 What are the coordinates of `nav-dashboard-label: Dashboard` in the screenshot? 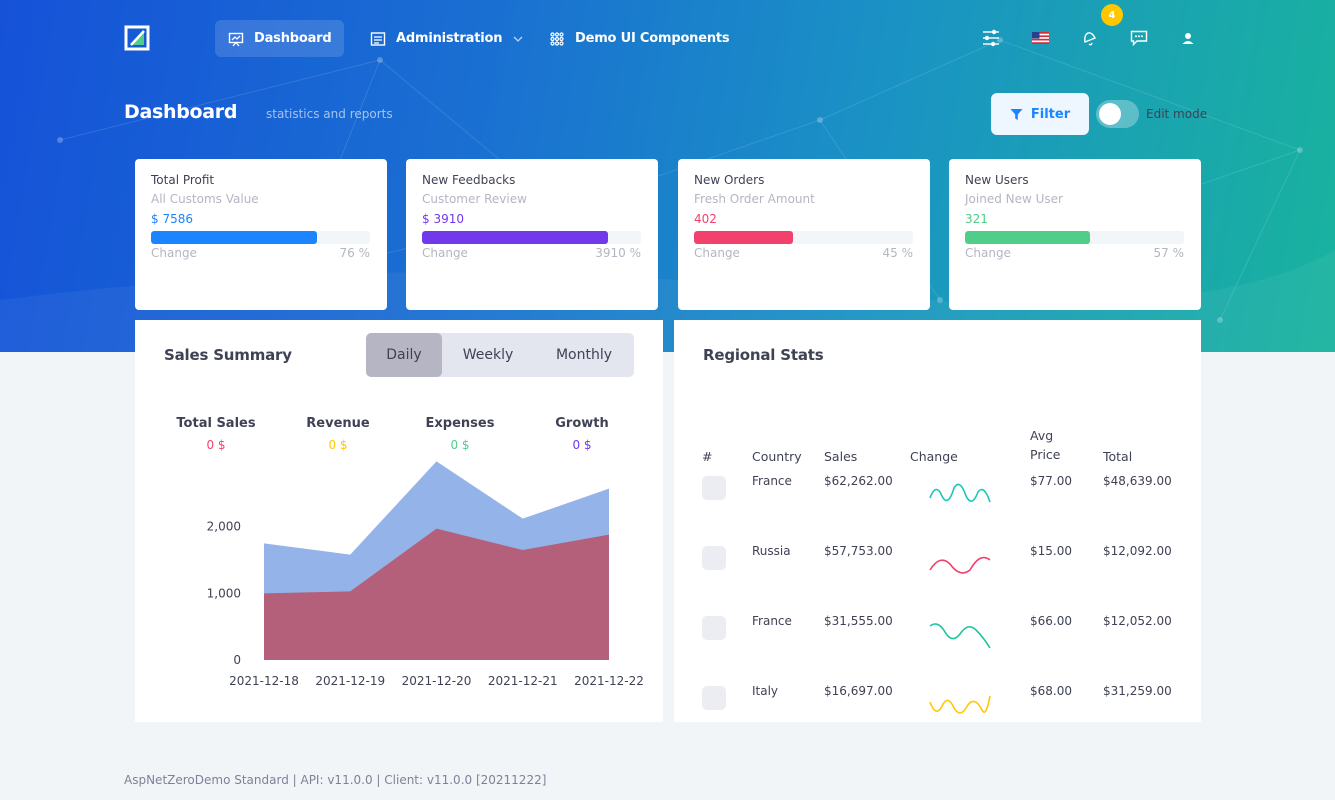 It's located at (293, 38).